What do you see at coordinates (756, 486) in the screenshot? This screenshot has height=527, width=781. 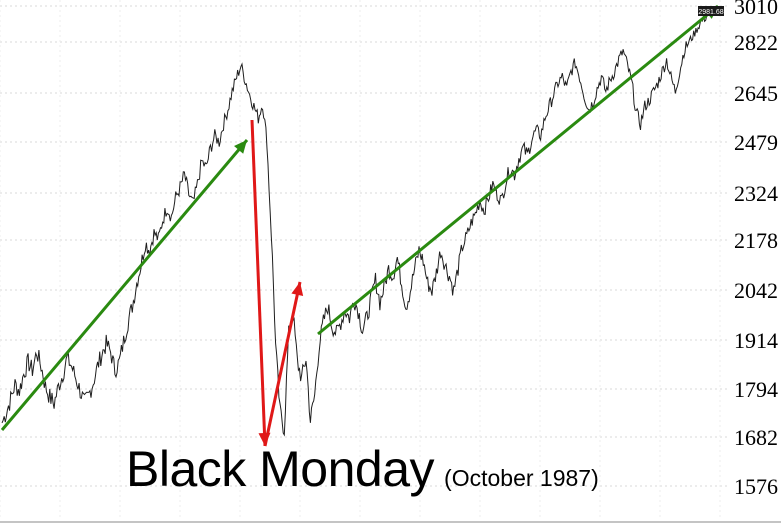 I see `y-tick-label: 1576` at bounding box center [756, 486].